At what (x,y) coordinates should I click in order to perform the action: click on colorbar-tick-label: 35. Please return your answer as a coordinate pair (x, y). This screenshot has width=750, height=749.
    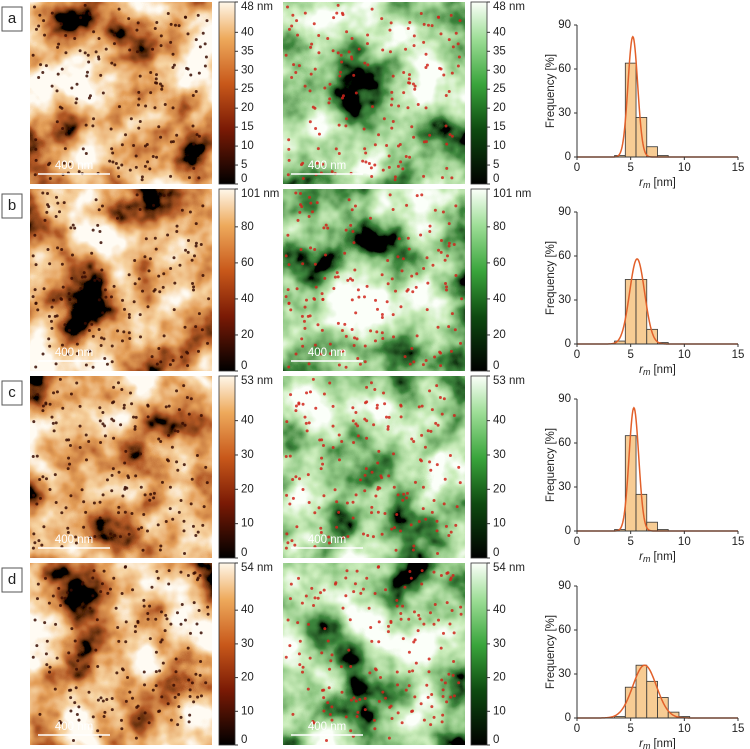
    Looking at the image, I should click on (247, 51).